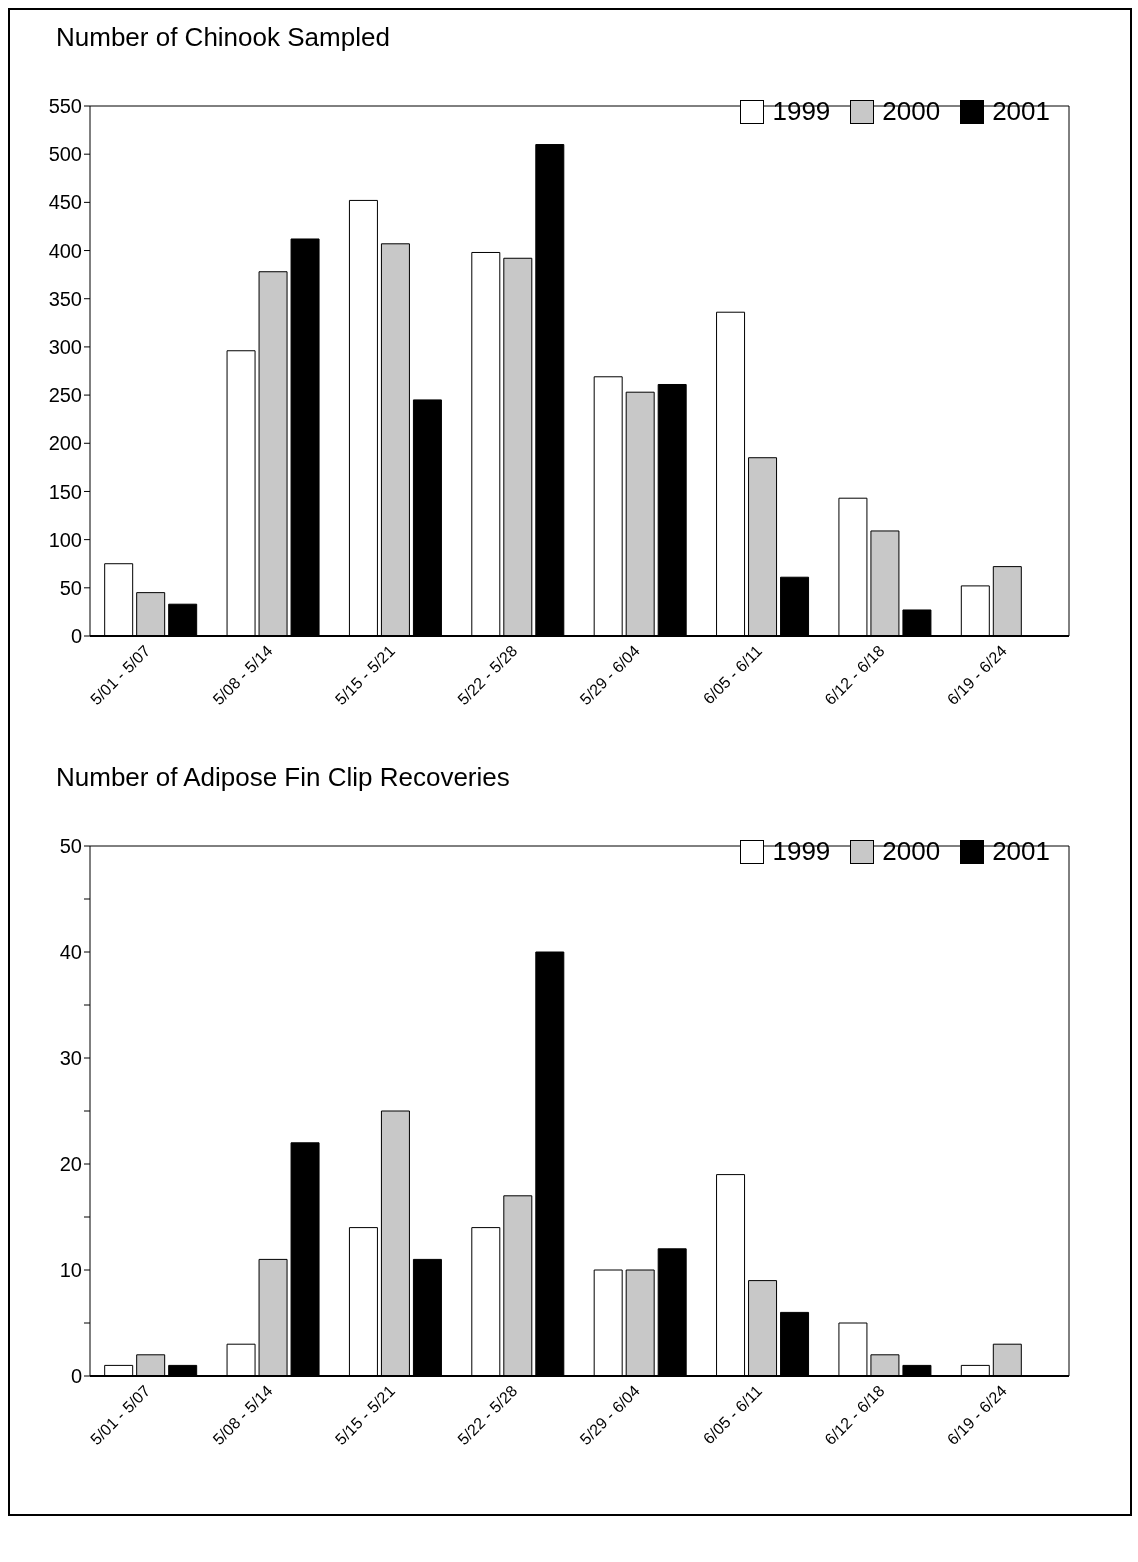 This screenshot has height=1562, width=1138. What do you see at coordinates (65, 395) in the screenshot?
I see `y-tick-label: 250` at bounding box center [65, 395].